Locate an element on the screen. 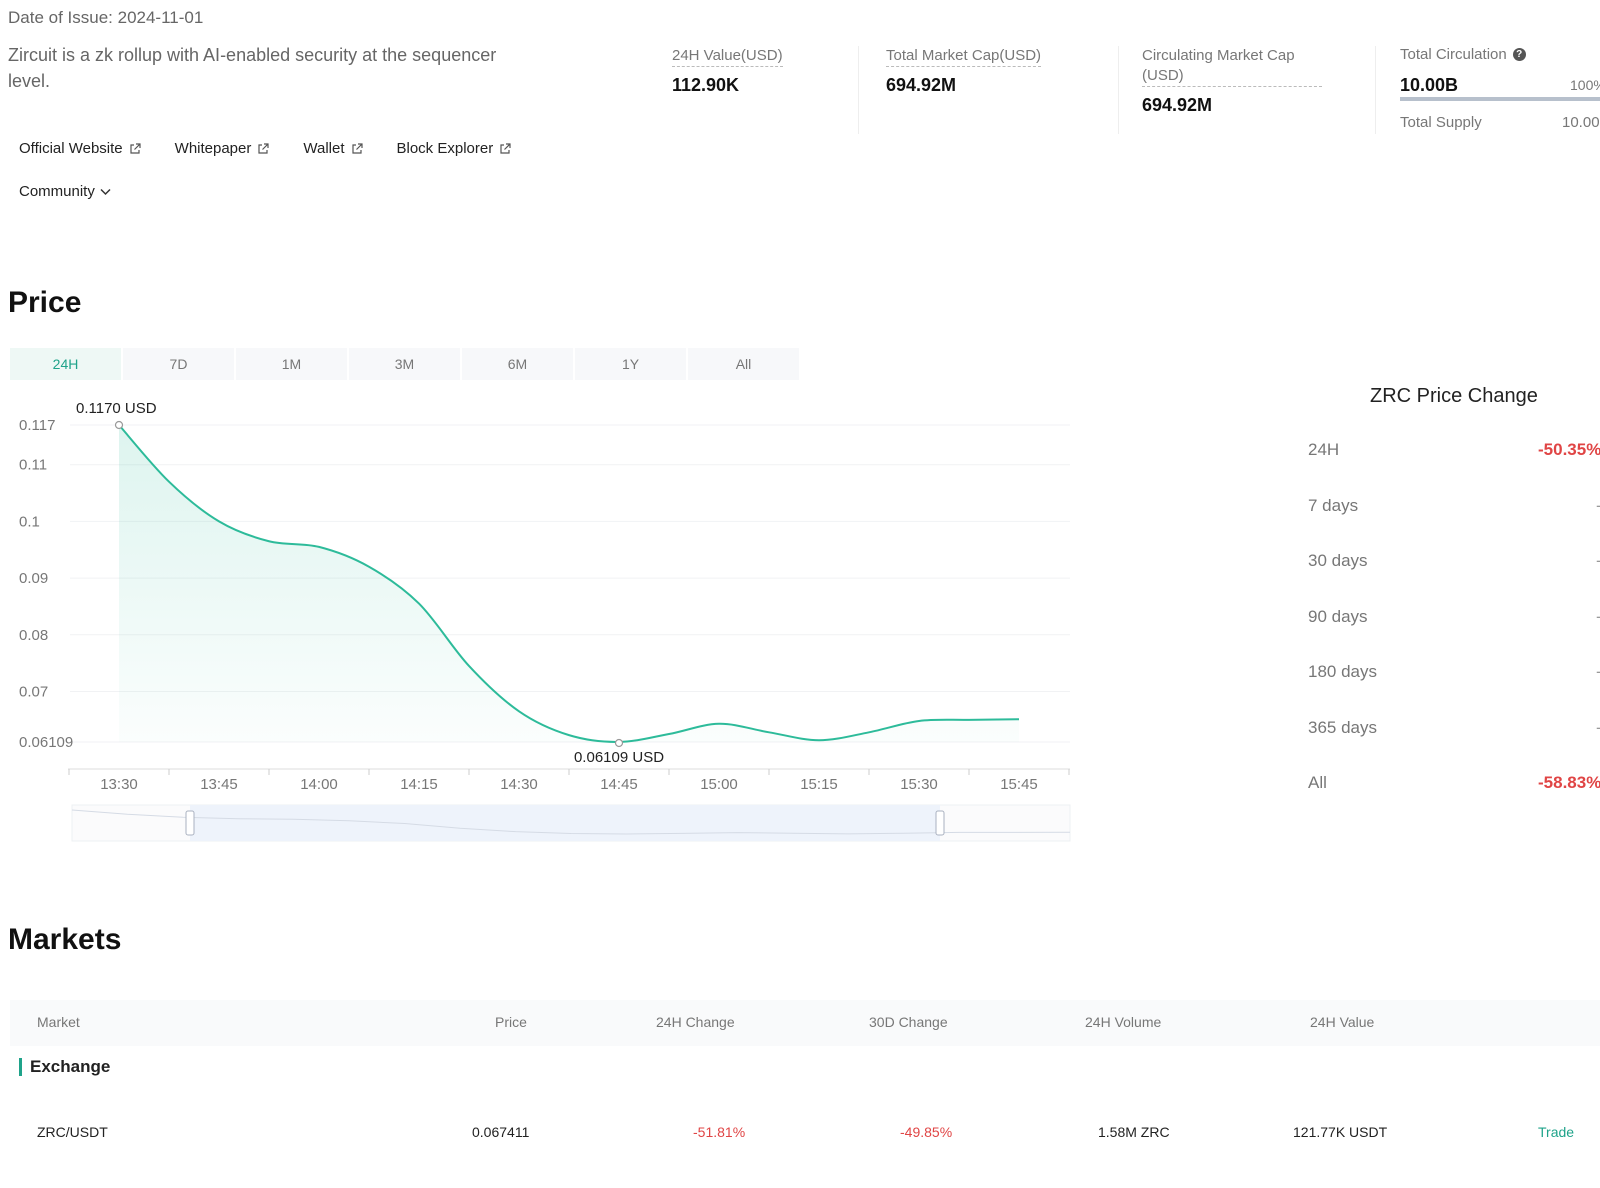 This screenshot has height=1188, width=1600. market-price: 0.067411 is located at coordinates (501, 1132).